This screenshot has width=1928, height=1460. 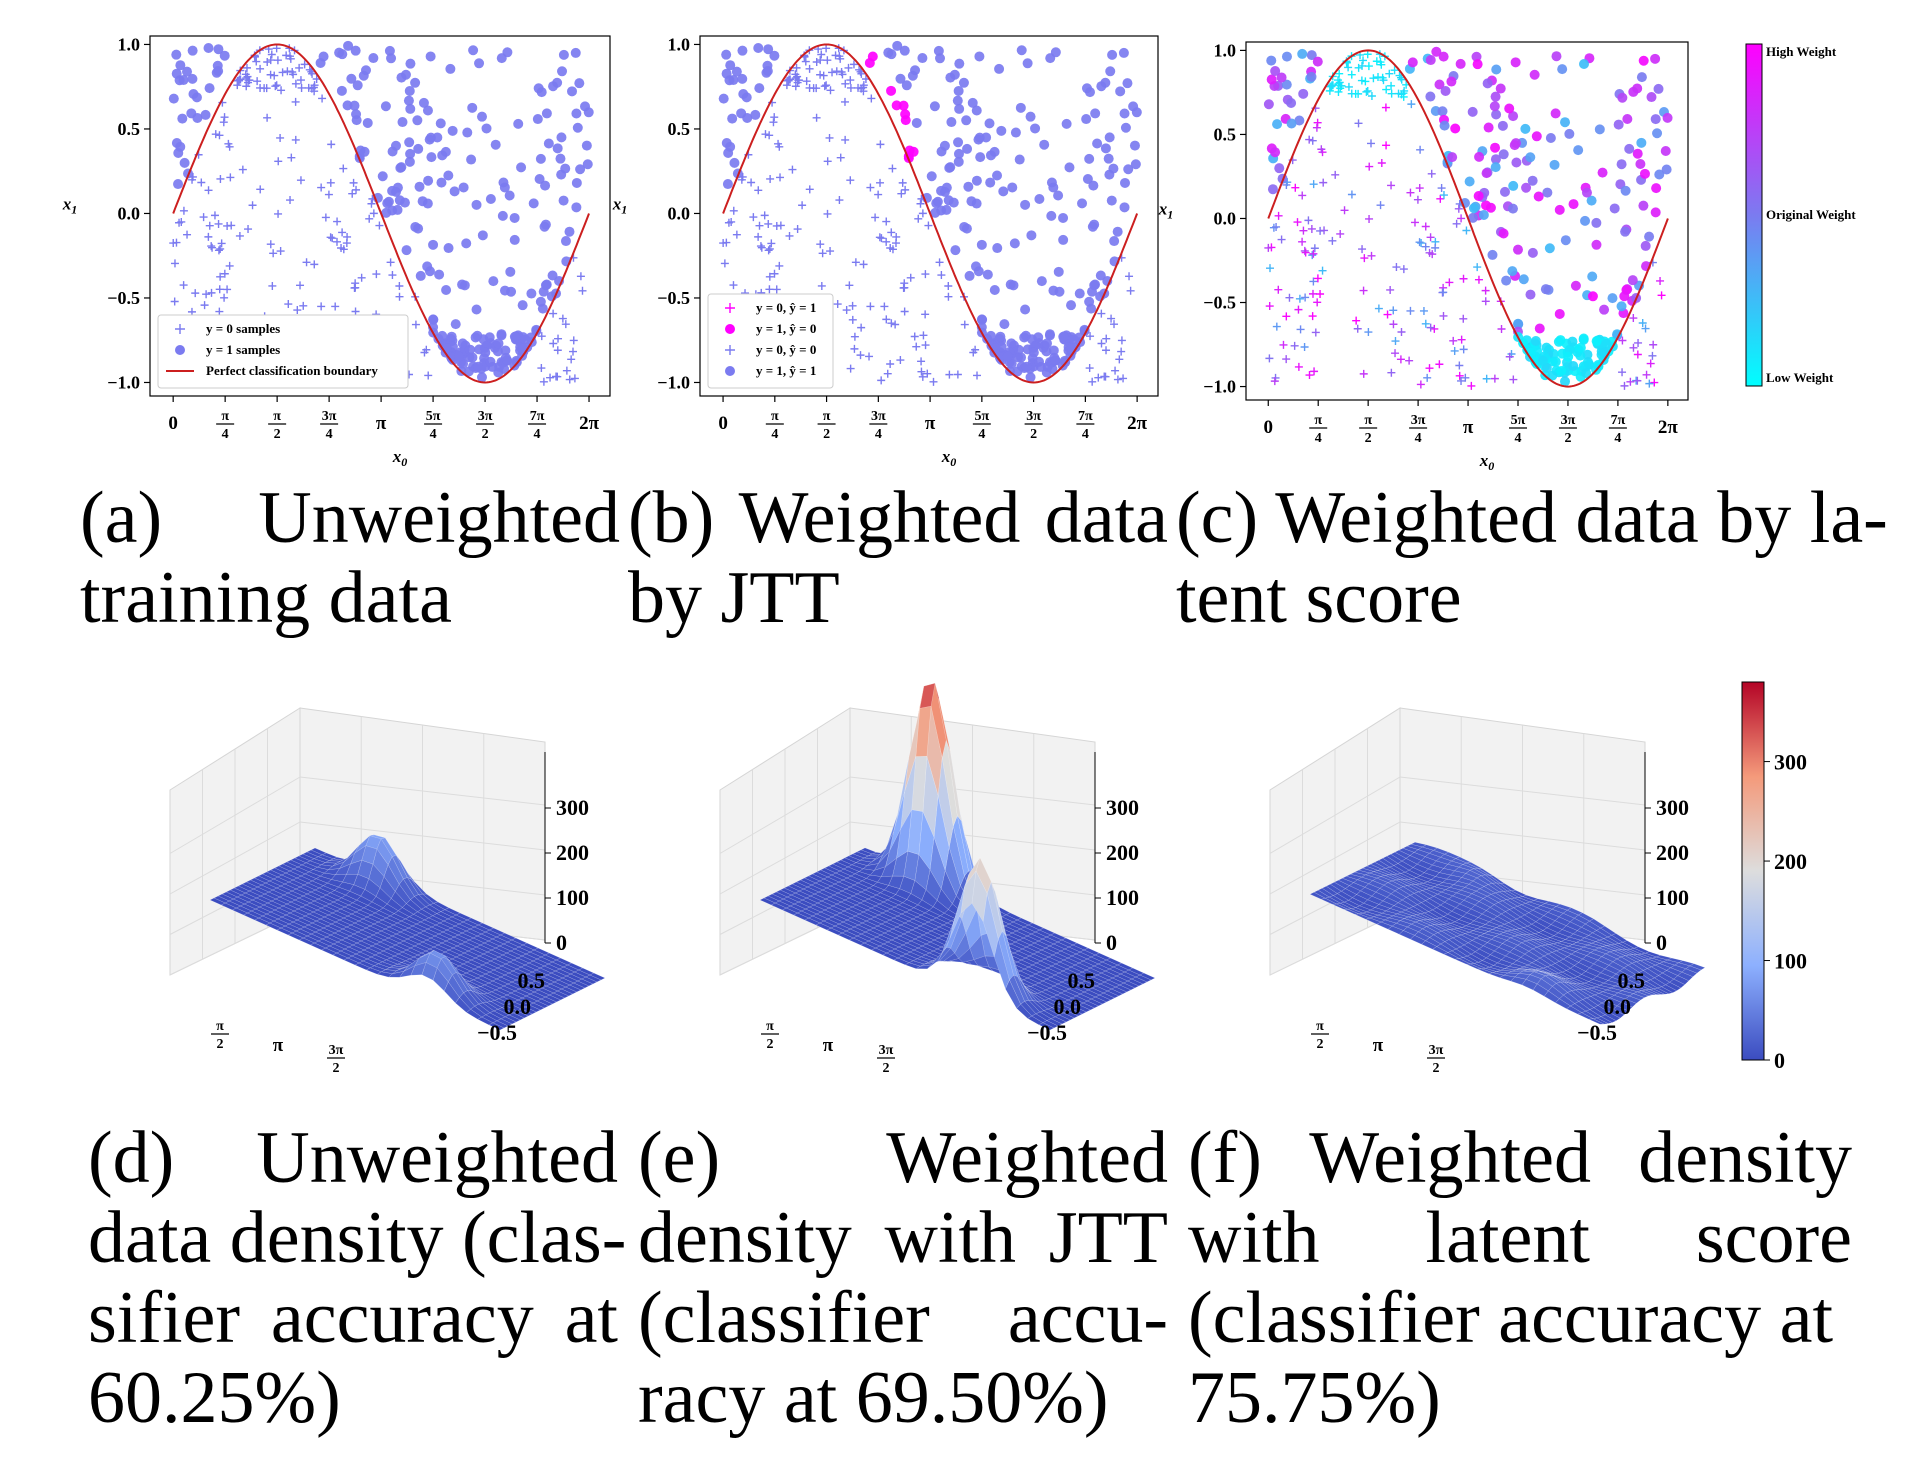 What do you see at coordinates (173, 423) in the screenshot?
I see `x-tick-label: 0` at bounding box center [173, 423].